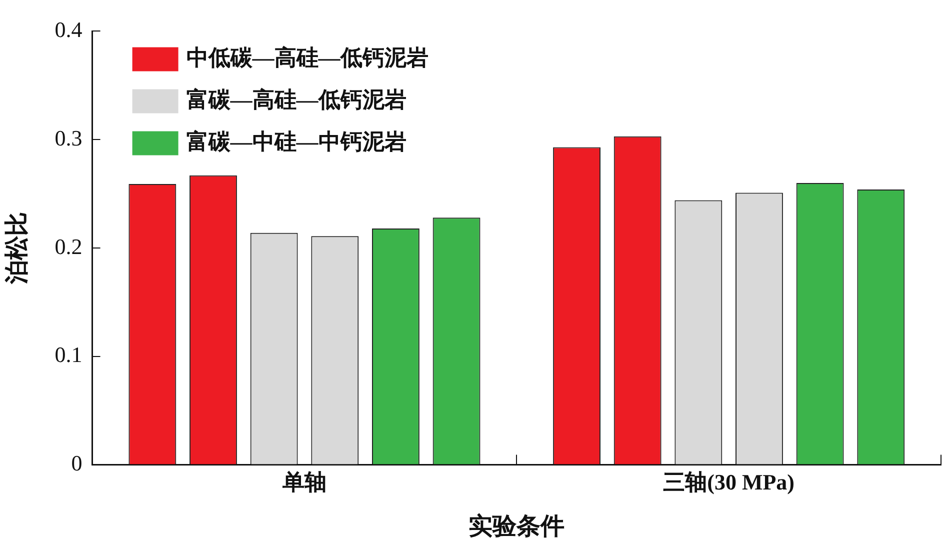 Image resolution: width=949 pixels, height=542 pixels. Describe the element at coordinates (68, 246) in the screenshot. I see `y-tick-label: 0.2` at that location.